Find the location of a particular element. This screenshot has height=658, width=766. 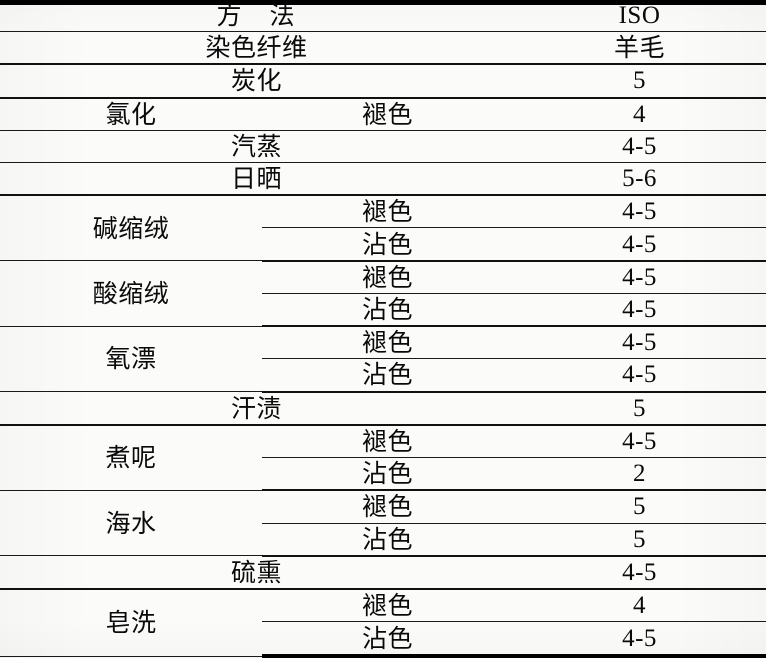

cell-value-perspiration: 5 is located at coordinates (639, 408).